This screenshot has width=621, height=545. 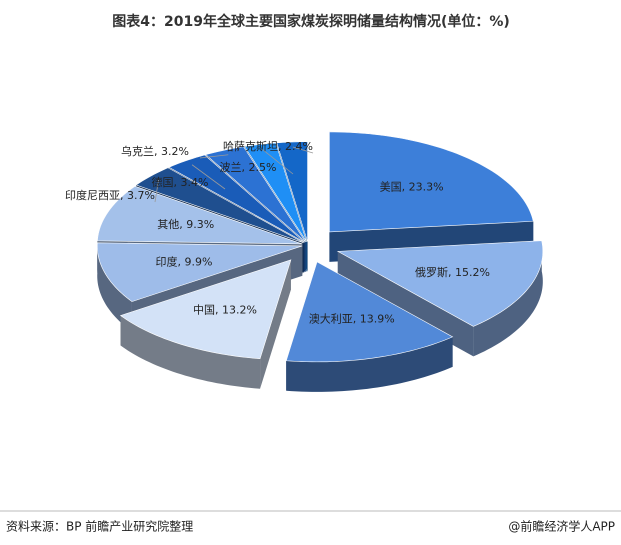 What do you see at coordinates (99, 526) in the screenshot?
I see `source: 资料来源：BP 前瞻产业研究院整理` at bounding box center [99, 526].